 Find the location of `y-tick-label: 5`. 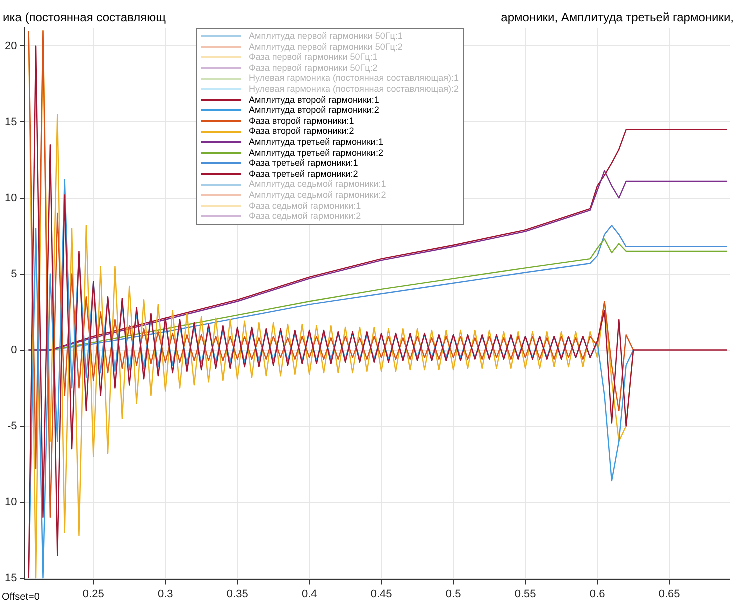

y-tick-label: 5 is located at coordinates (14, 274).